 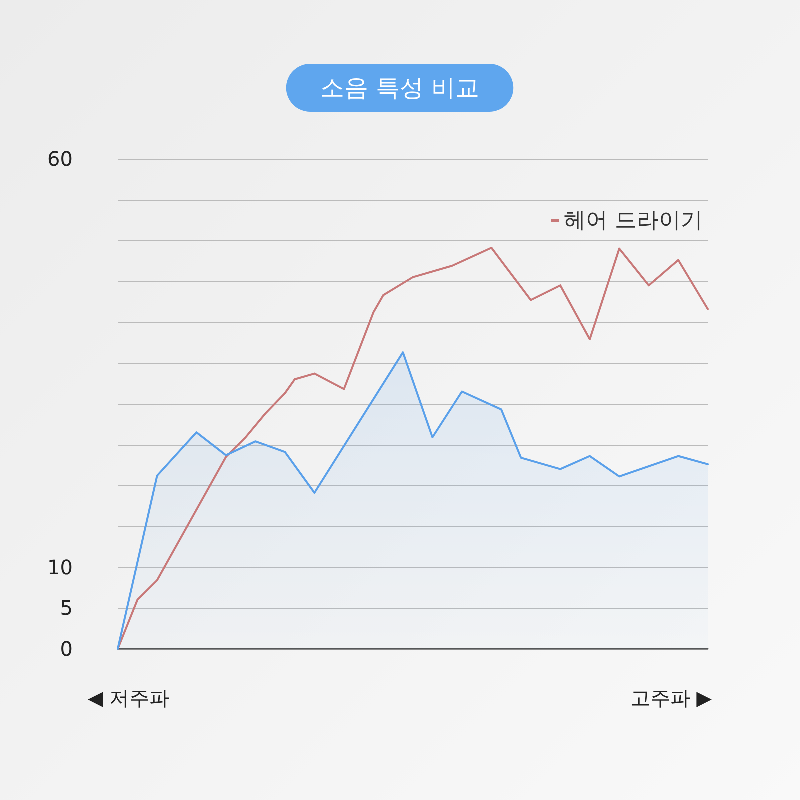 What do you see at coordinates (634, 221) in the screenshot?
I see `legend-label: 헤어 드라이기` at bounding box center [634, 221].